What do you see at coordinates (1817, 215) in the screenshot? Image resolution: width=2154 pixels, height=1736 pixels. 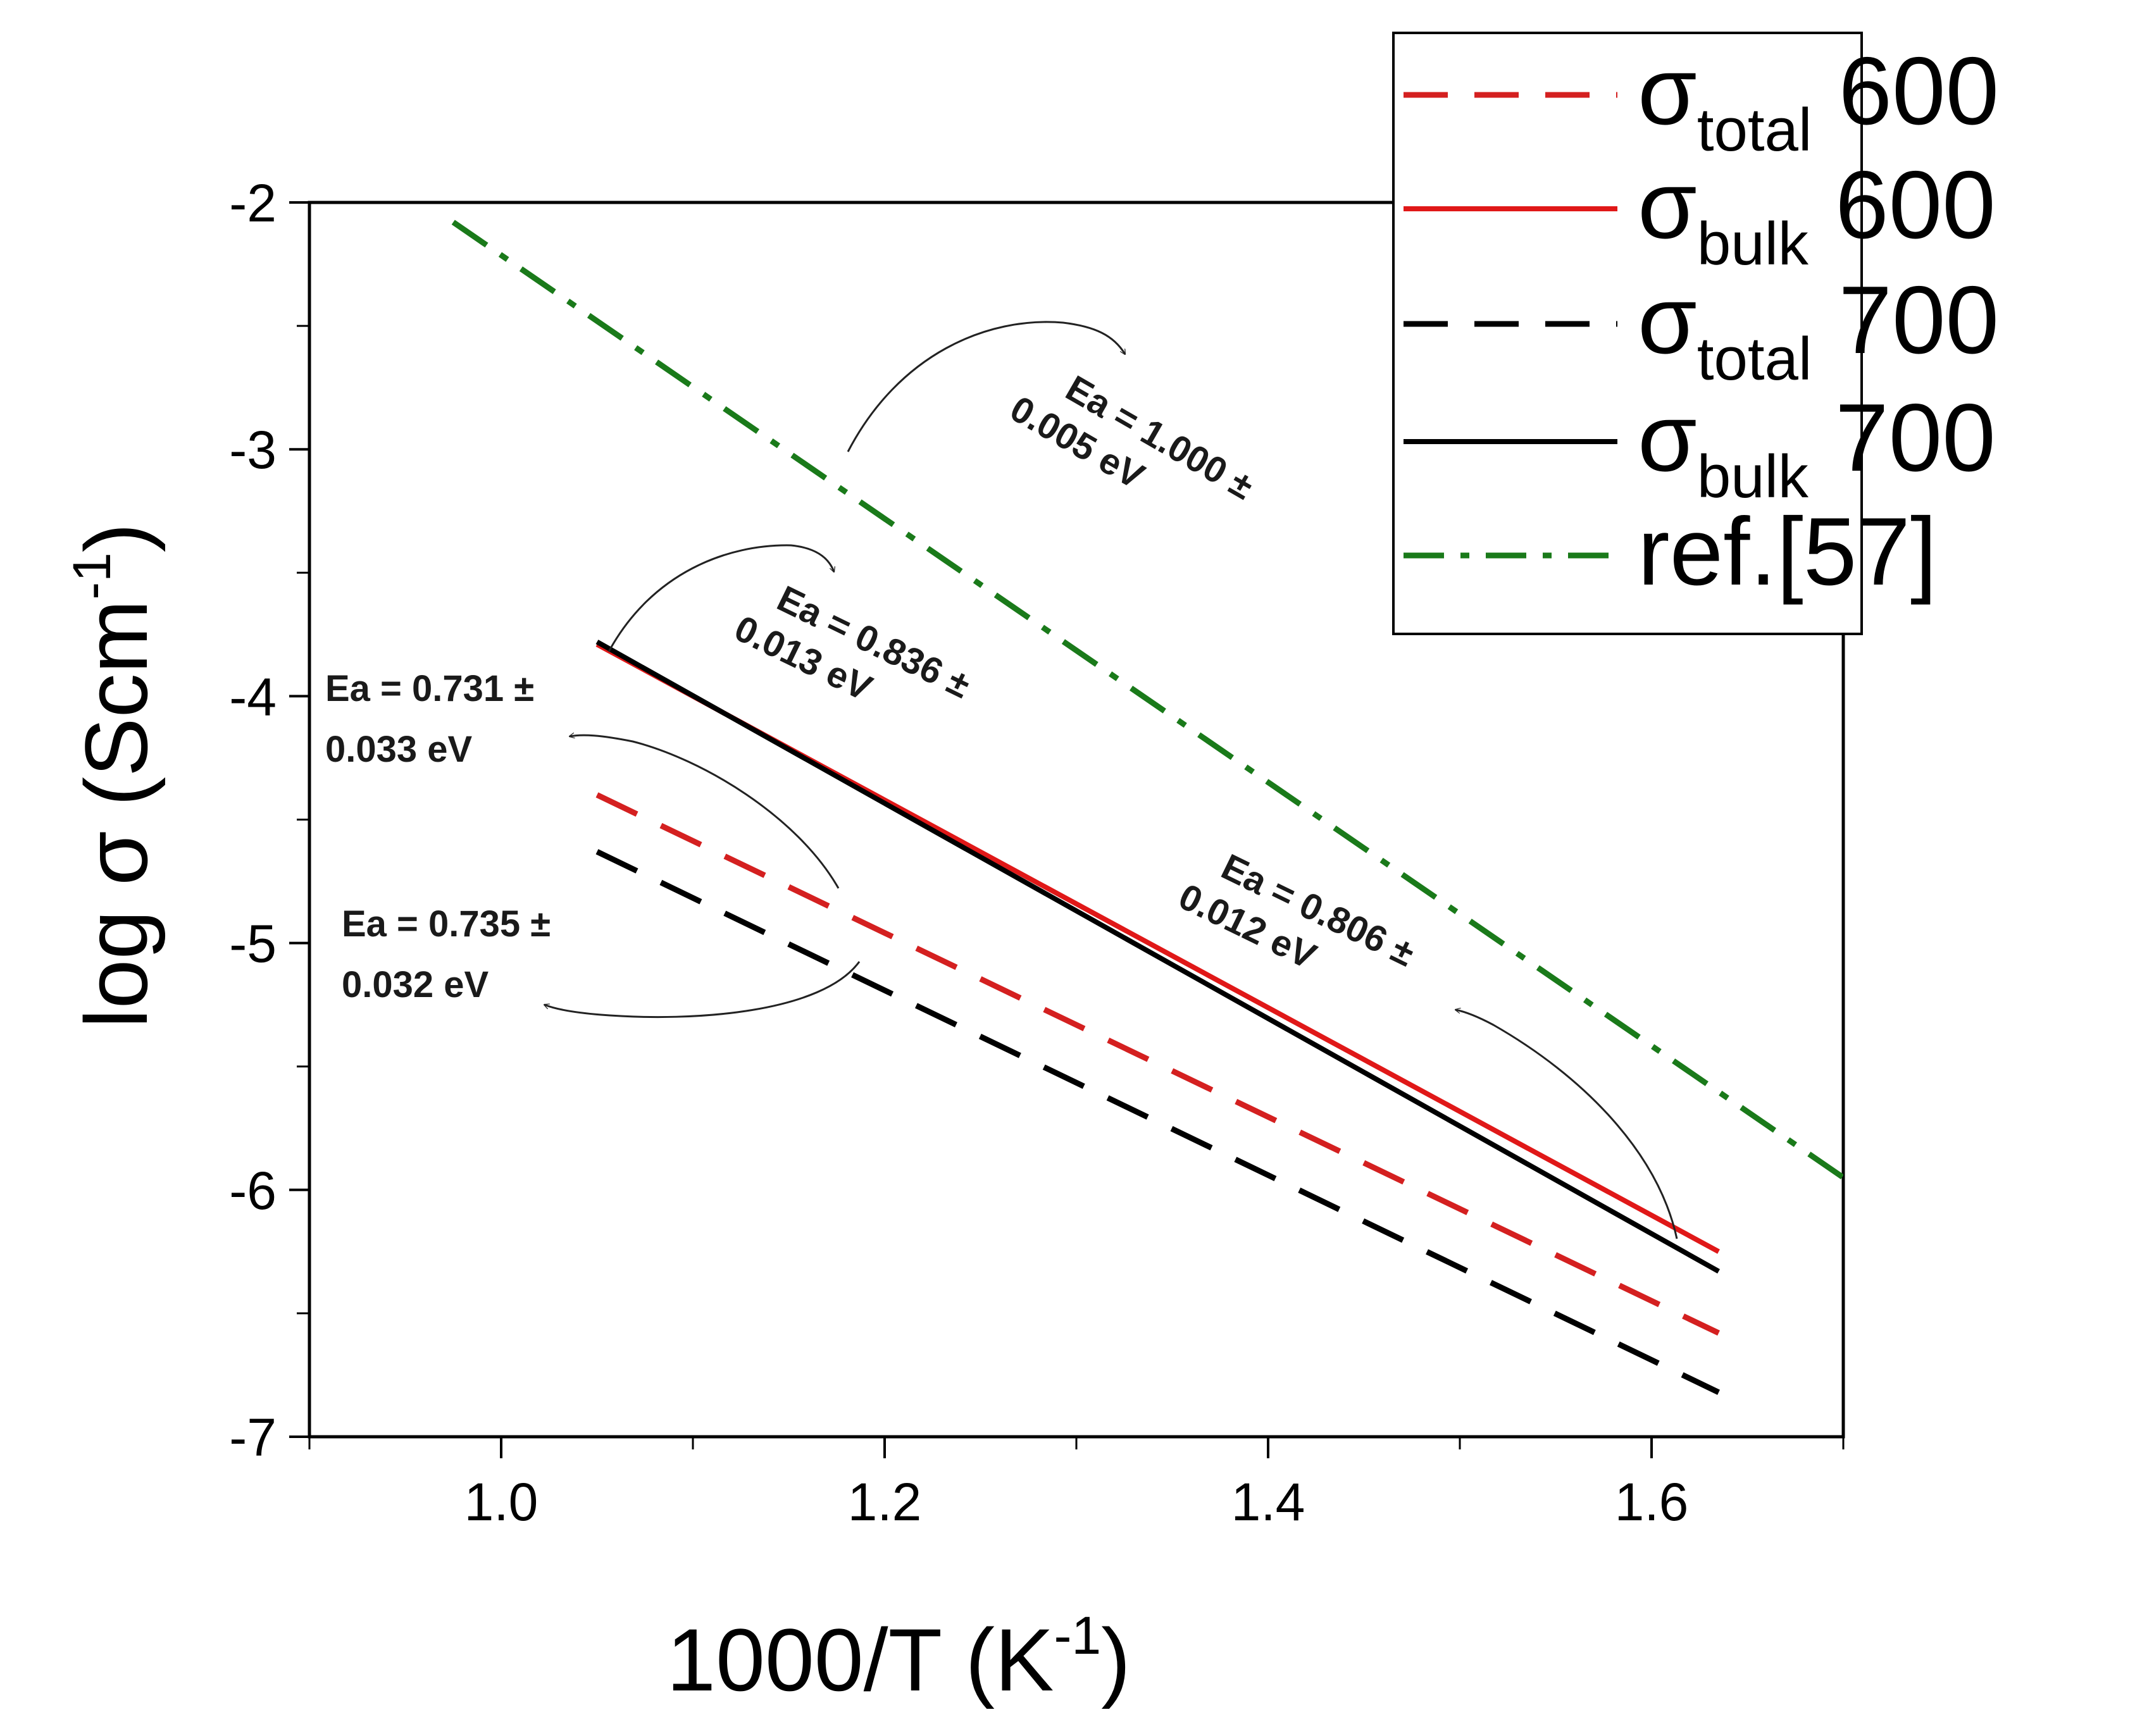 I see `legend-label-1: σbulk 600` at bounding box center [1817, 215].